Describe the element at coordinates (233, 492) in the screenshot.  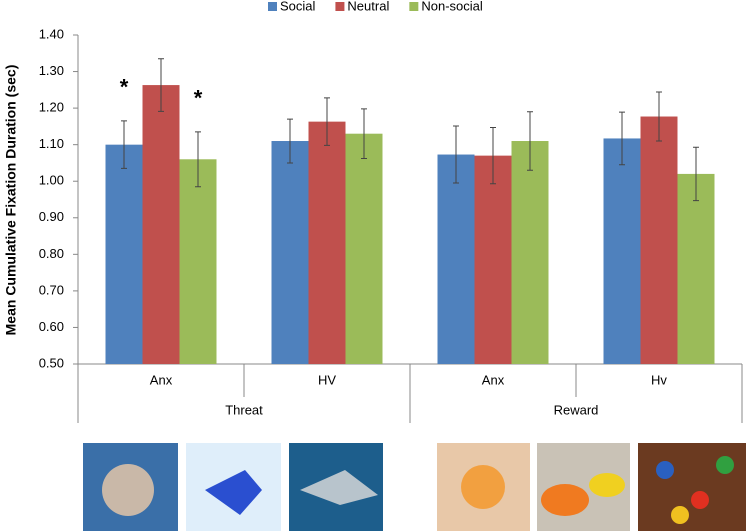
I see `image-scoop-shape` at that location.